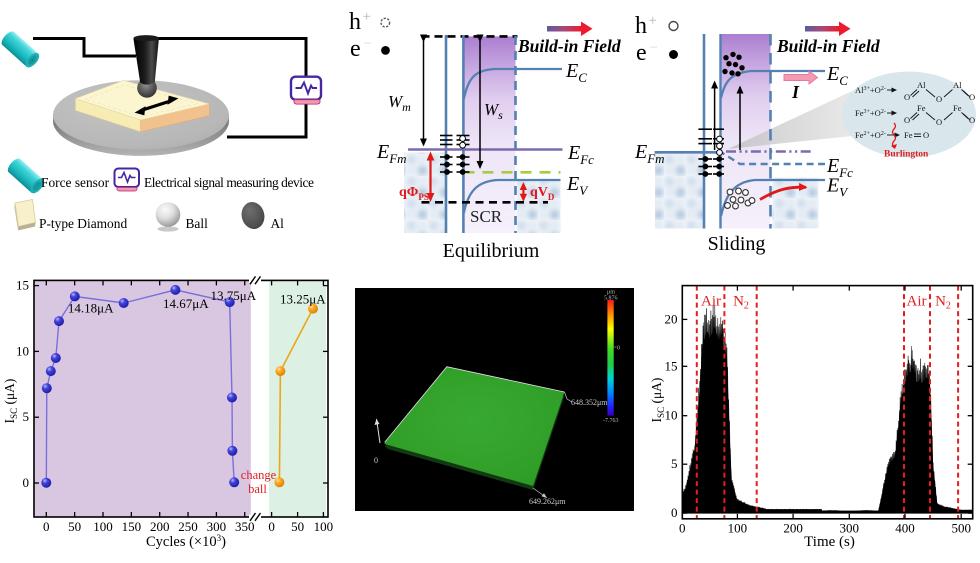 This screenshot has height=563, width=980. Describe the element at coordinates (961, 528) in the screenshot. I see `svg-text: 500` at that location.